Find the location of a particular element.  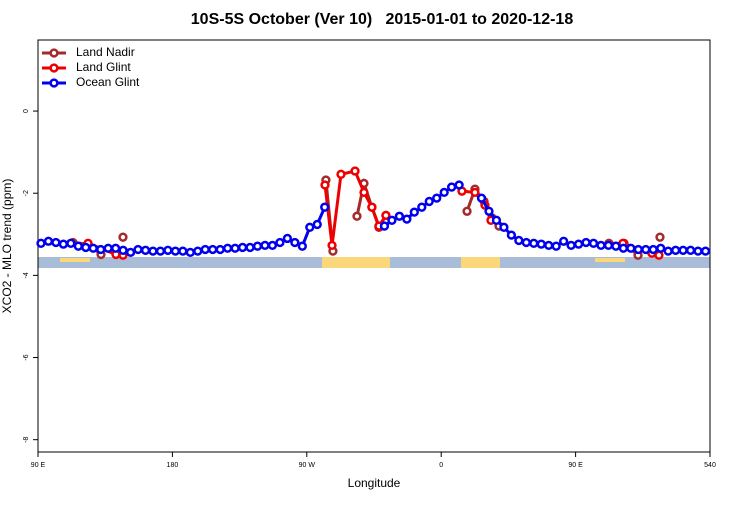

land-strip is located at coordinates (374, 262).